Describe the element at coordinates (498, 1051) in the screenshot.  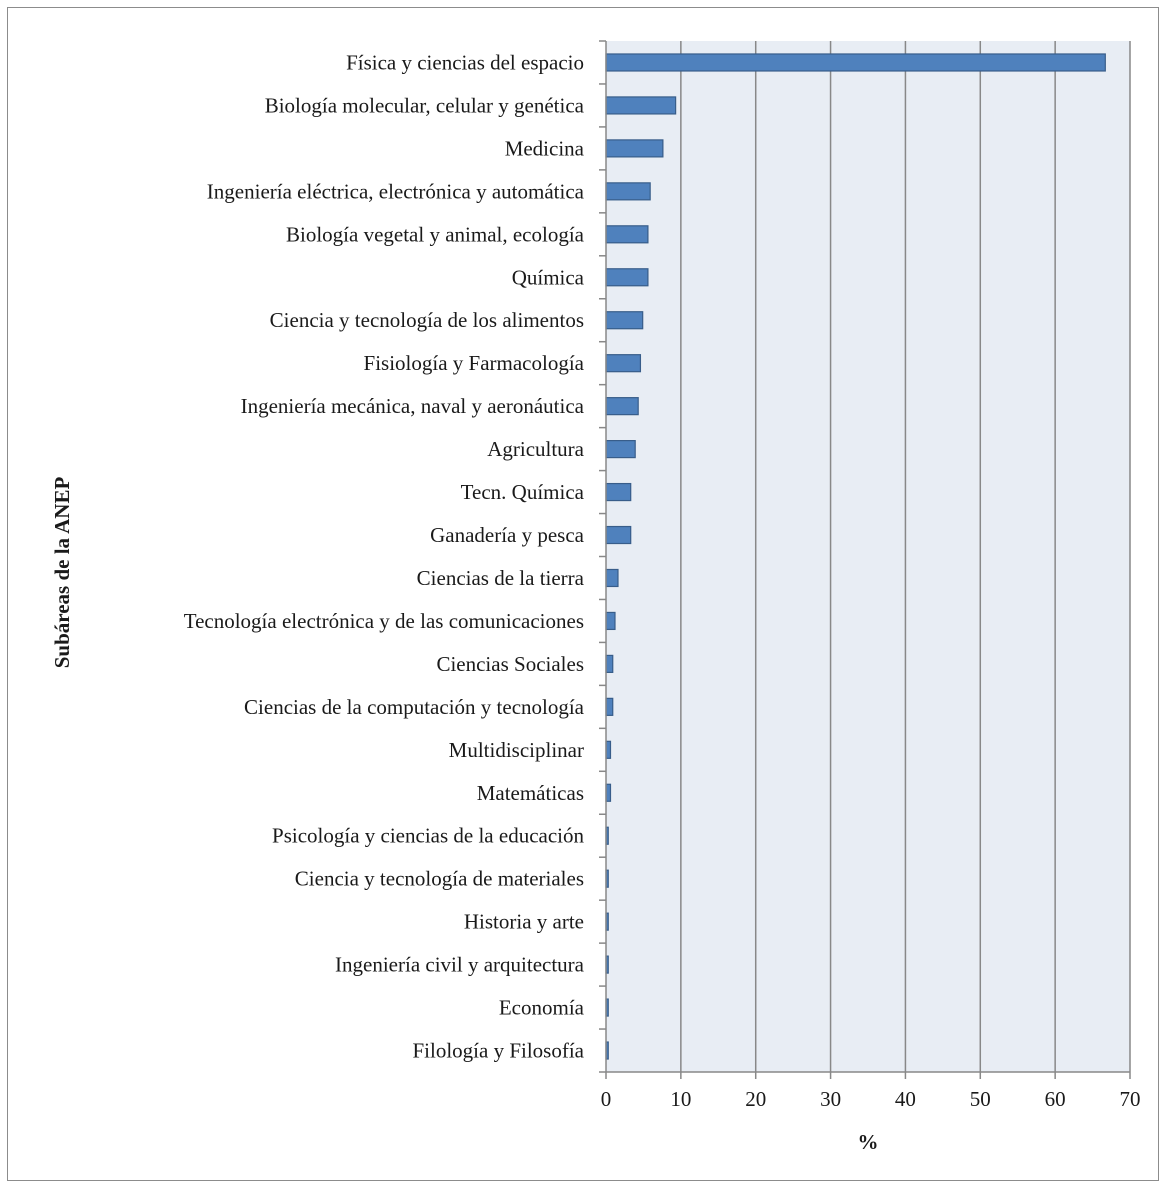
I see `category-label: Filología y Filosofía` at that location.